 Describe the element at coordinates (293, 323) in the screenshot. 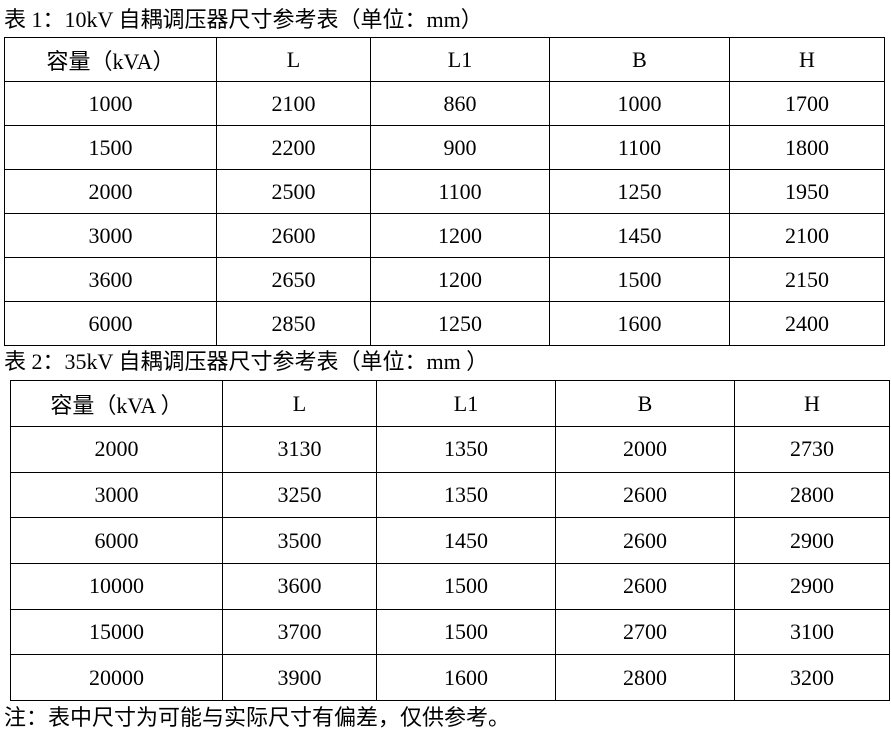

I see `table-cell: 2850` at that location.